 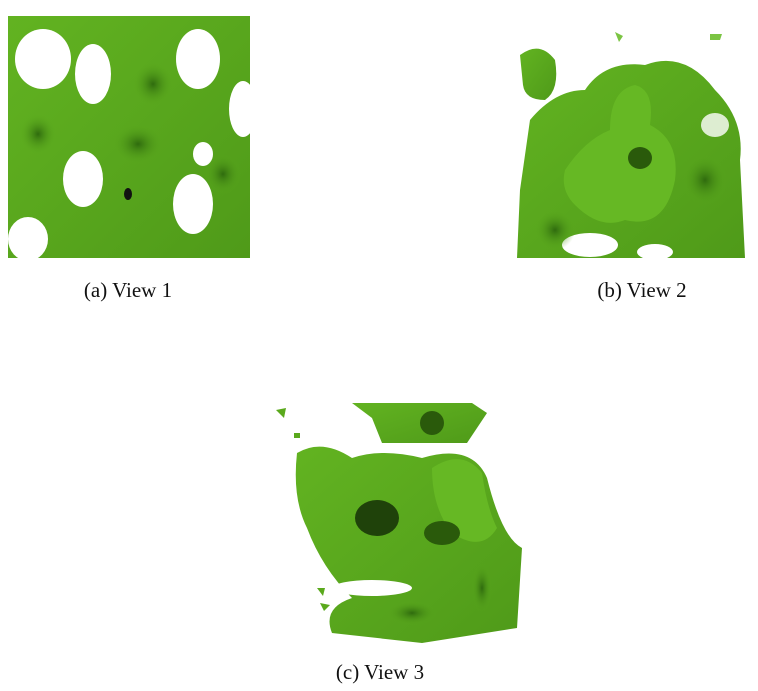 What do you see at coordinates (380, 672) in the screenshot?
I see `caption: (c) View 3` at bounding box center [380, 672].